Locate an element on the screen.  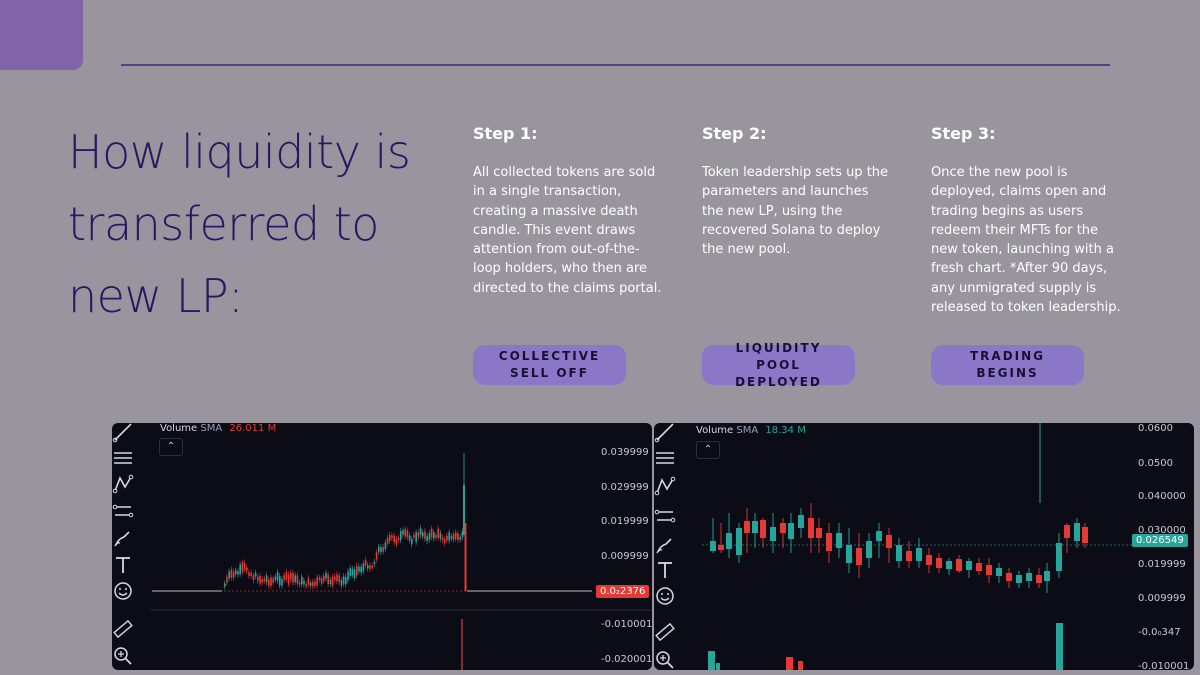
price-axis-tick: 0.029999 is located at coordinates (625, 487).